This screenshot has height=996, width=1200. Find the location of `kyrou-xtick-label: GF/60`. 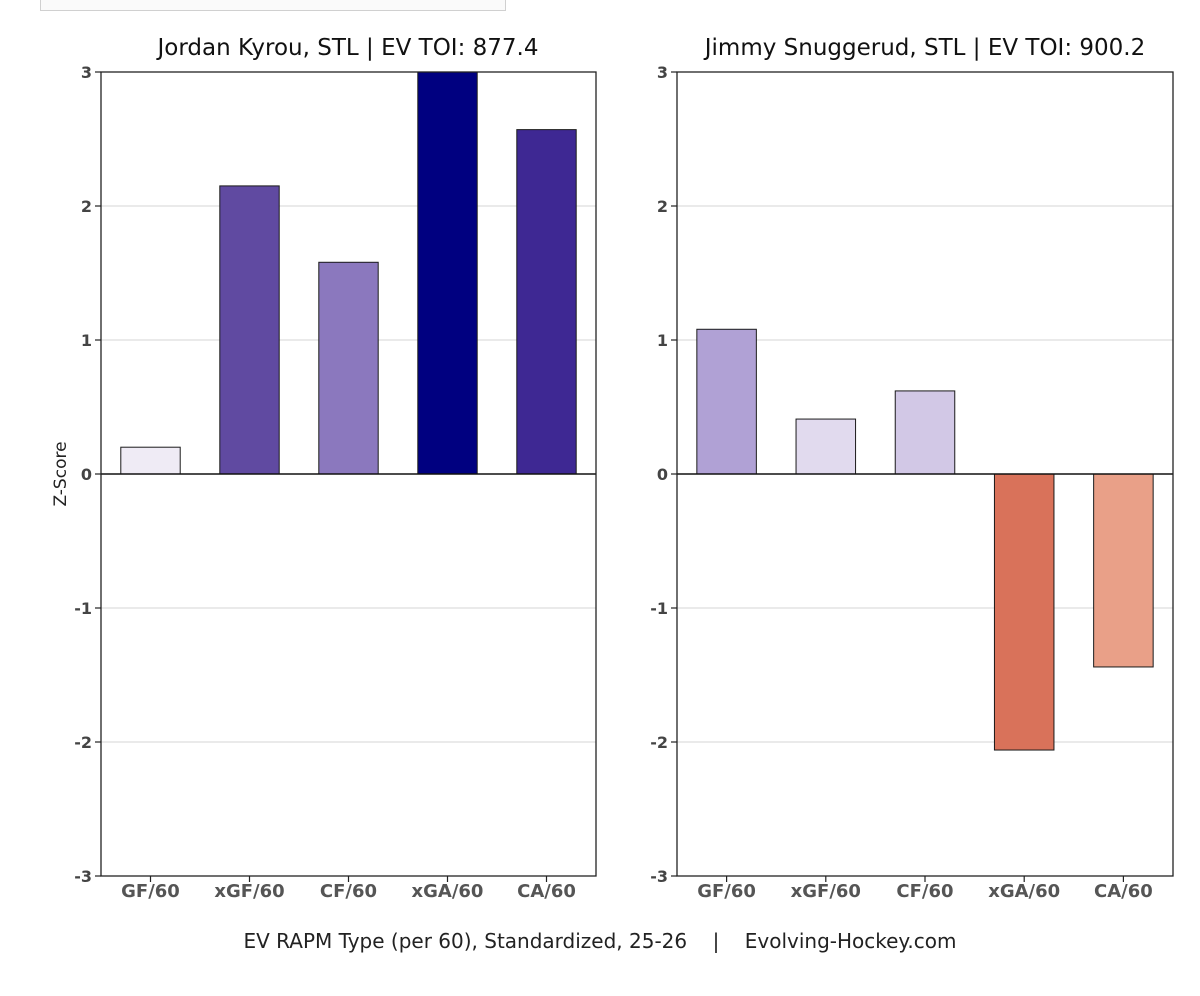

kyrou-xtick-label: GF/60 is located at coordinates (150, 891).